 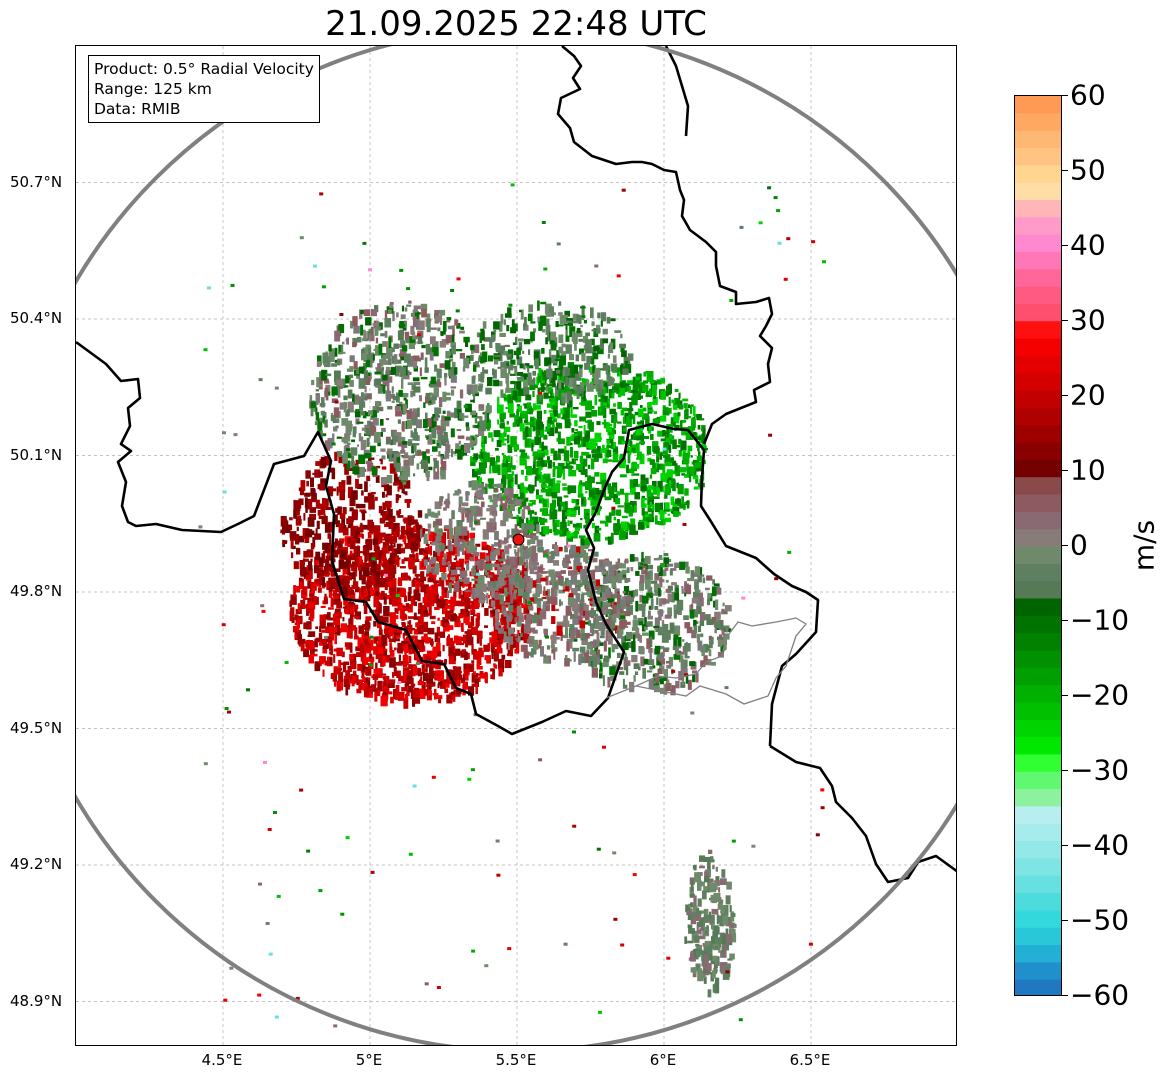 What do you see at coordinates (1100, 995) in the screenshot?
I see `colorbar-tick-label: −60` at bounding box center [1100, 995].